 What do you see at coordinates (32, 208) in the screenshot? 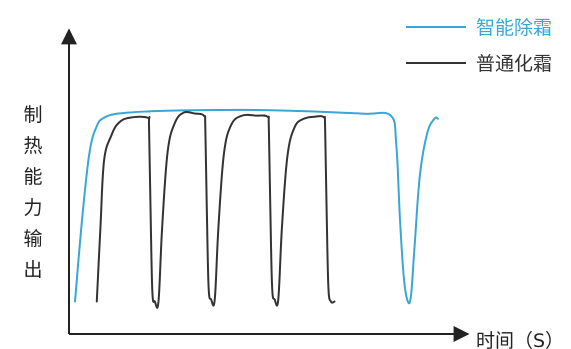
I see `y-axis-label-char: 力` at bounding box center [32, 208].